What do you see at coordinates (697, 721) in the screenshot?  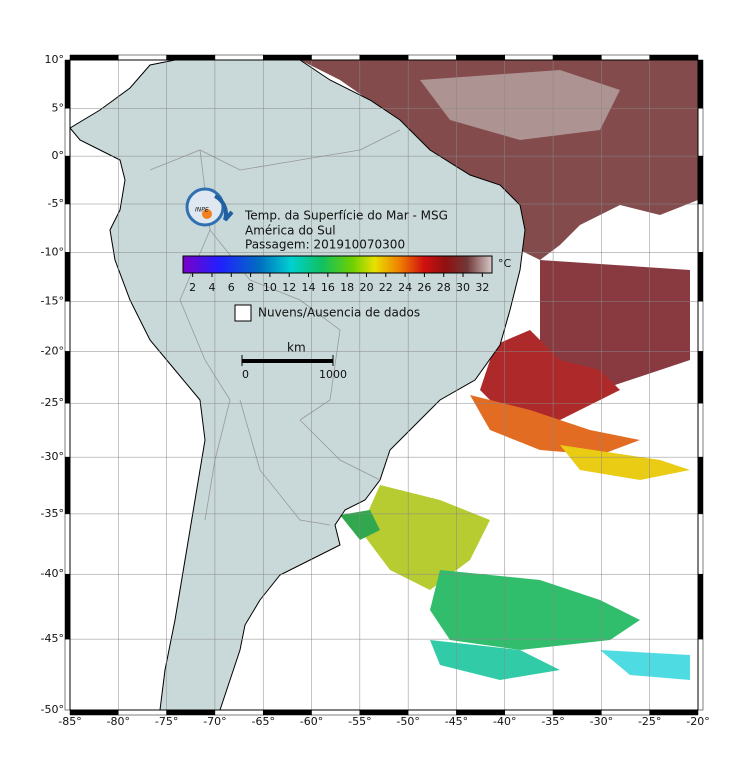 I see `lon-tick-label: -20°` at bounding box center [697, 721].